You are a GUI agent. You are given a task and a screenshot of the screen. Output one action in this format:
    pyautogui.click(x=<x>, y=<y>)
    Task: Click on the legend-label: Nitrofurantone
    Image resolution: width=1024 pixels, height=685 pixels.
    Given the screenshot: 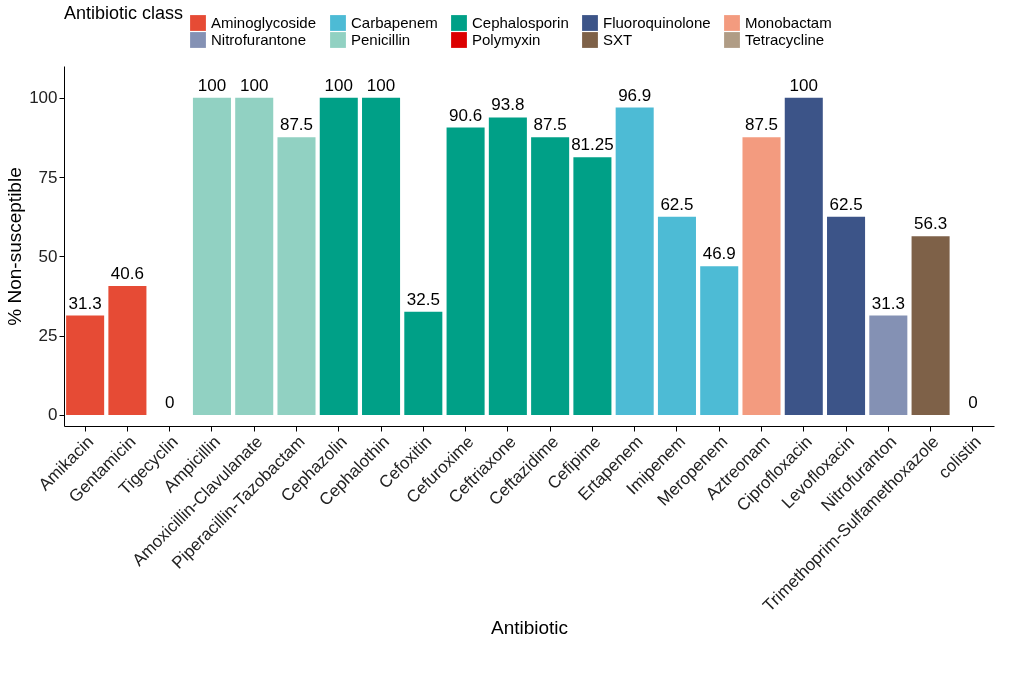 What is the action you would take?
    pyautogui.click(x=259, y=39)
    